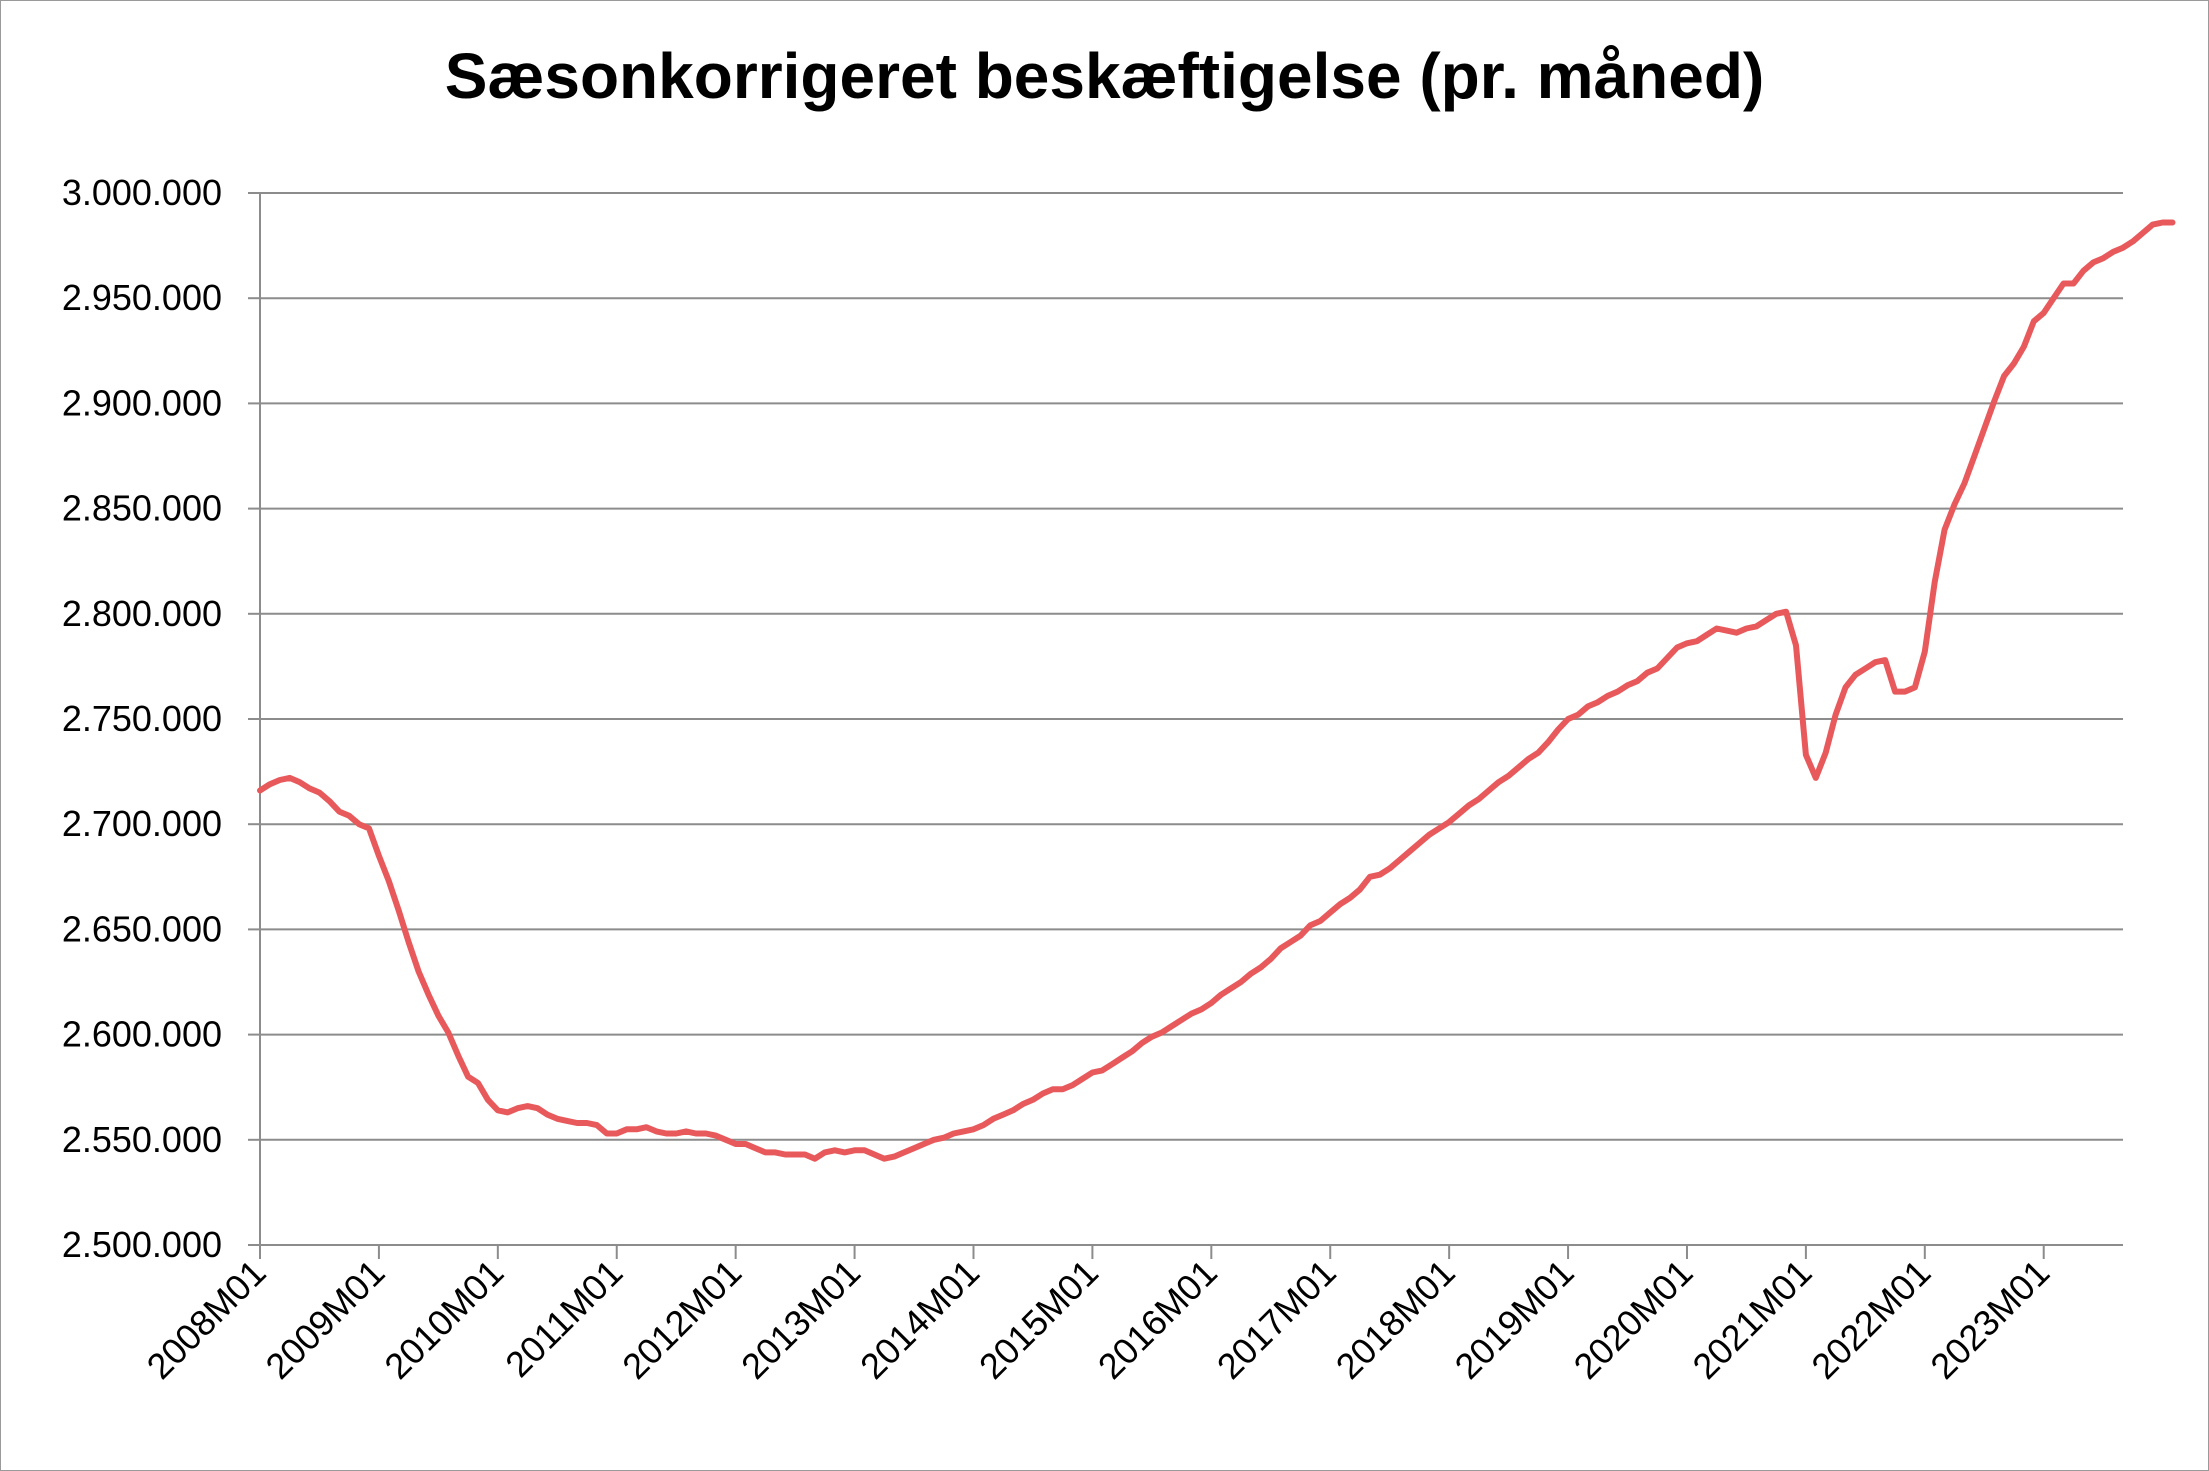  I want to click on x-tick-label: 2018M01, so click(1395, 1319).